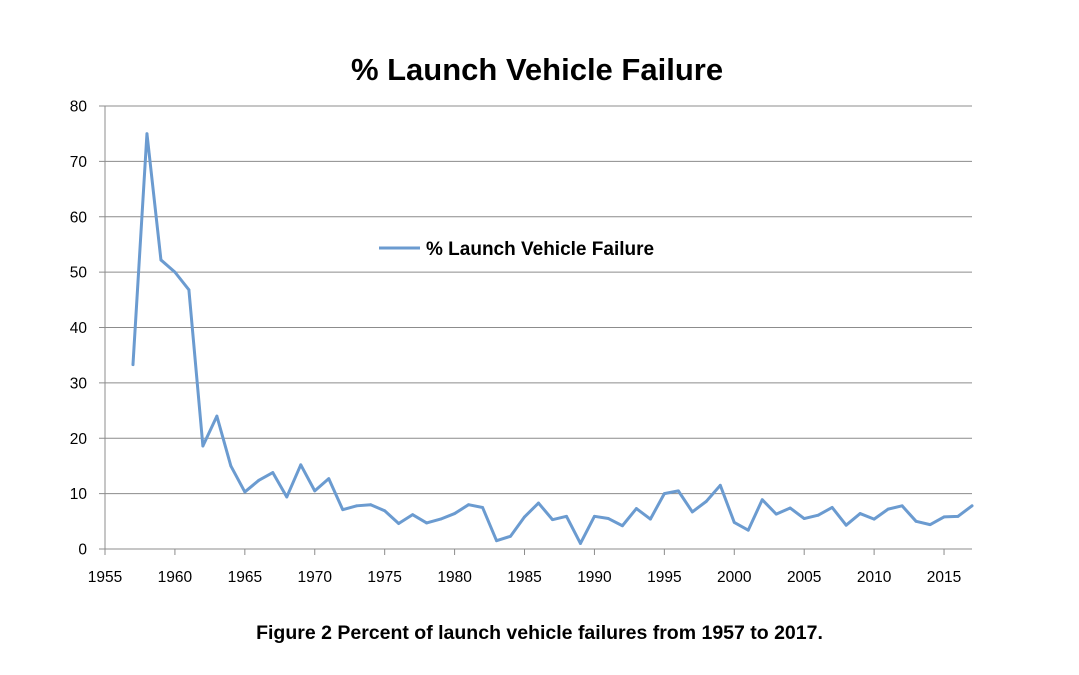 The image size is (1079, 675). I want to click on data-point-1964, so click(231, 466).